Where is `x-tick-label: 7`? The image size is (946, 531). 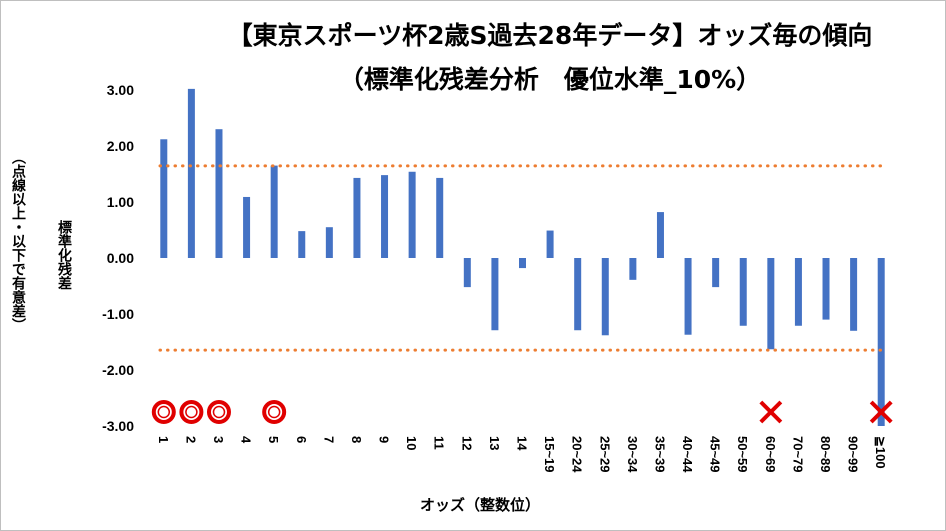
x-tick-label: 7 is located at coordinates (328, 439).